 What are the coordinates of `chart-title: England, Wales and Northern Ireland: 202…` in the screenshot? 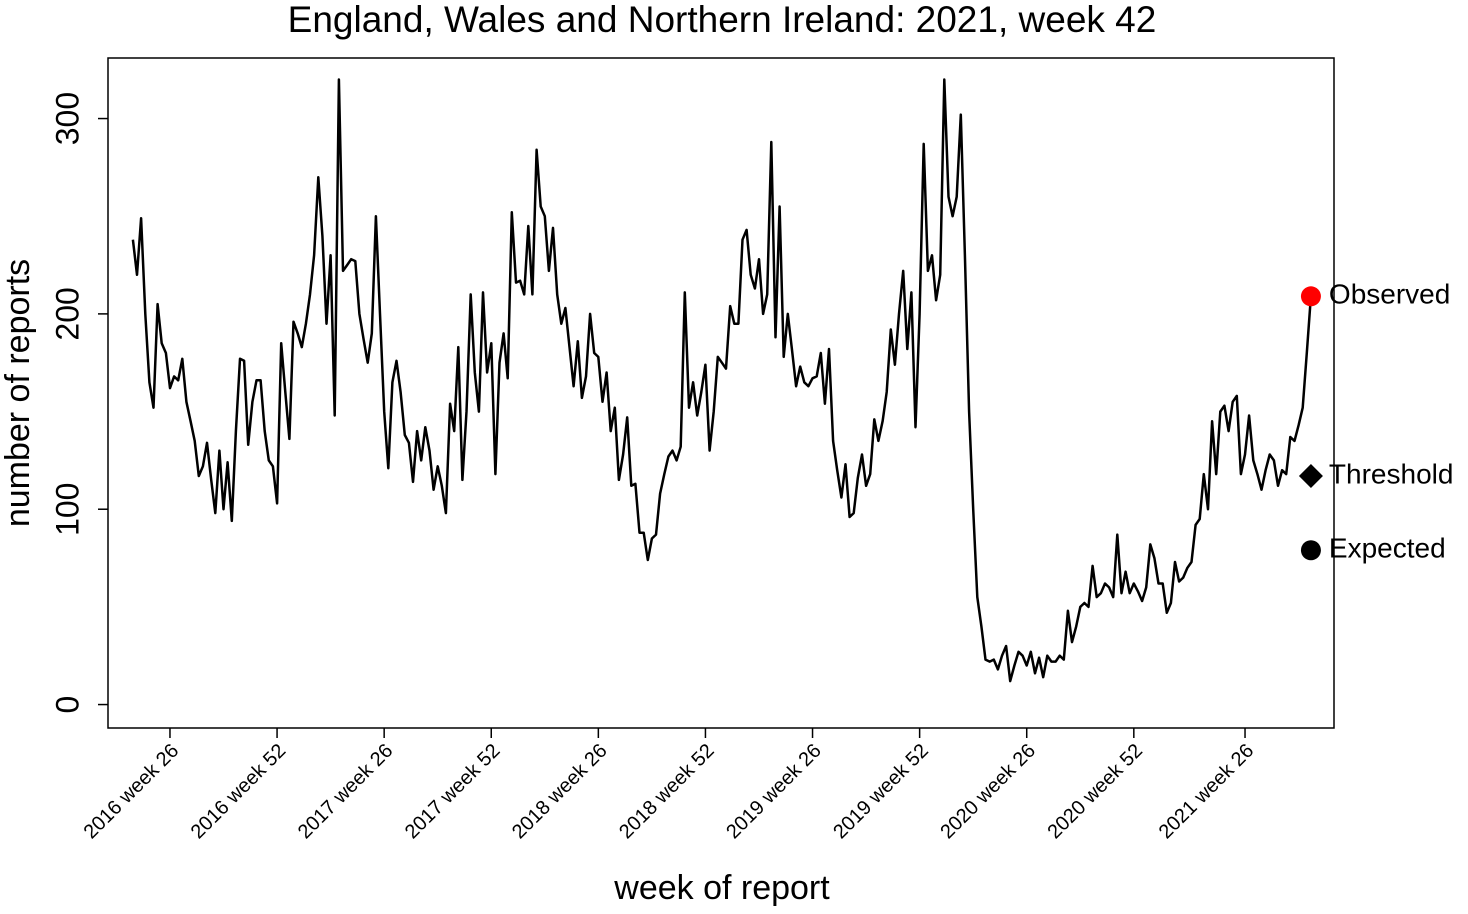 It's located at (722, 20).